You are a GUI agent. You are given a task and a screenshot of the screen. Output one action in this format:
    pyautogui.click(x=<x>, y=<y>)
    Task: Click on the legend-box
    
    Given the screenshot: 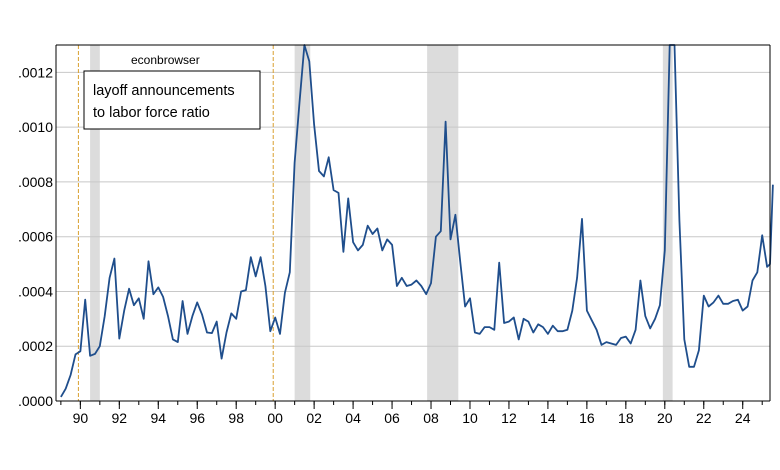 What is the action you would take?
    pyautogui.click(x=172, y=100)
    